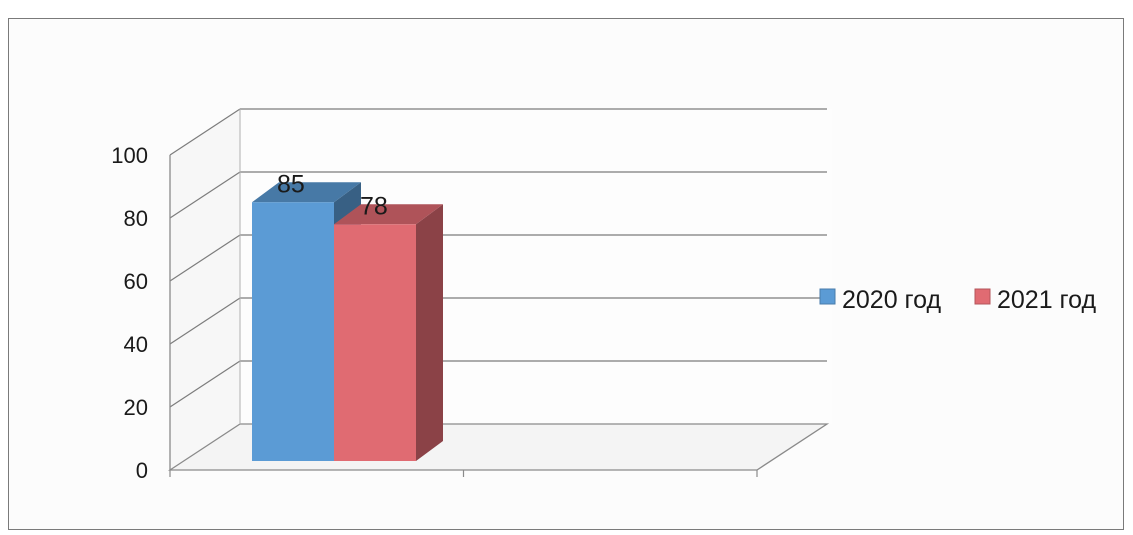 The height and width of the screenshot is (535, 1133). I want to click on bar-side, so click(429, 333).